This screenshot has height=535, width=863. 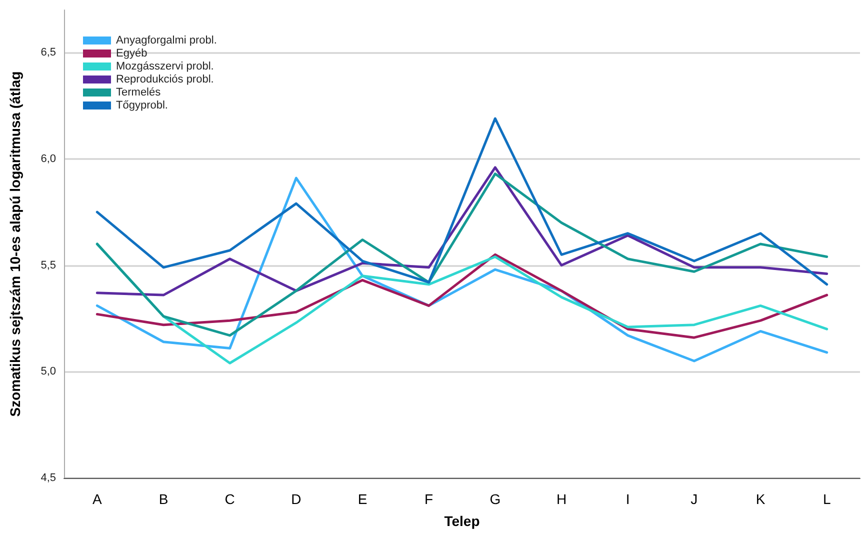 What do you see at coordinates (165, 80) in the screenshot?
I see `legend-label: Reprodukciós probl.` at bounding box center [165, 80].